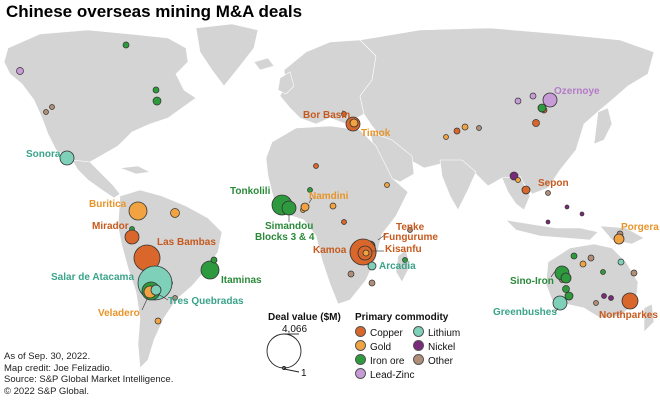 The width and height of the screenshot is (660, 403). Describe the element at coordinates (441, 361) in the screenshot. I see `legend-label: Other` at that location.